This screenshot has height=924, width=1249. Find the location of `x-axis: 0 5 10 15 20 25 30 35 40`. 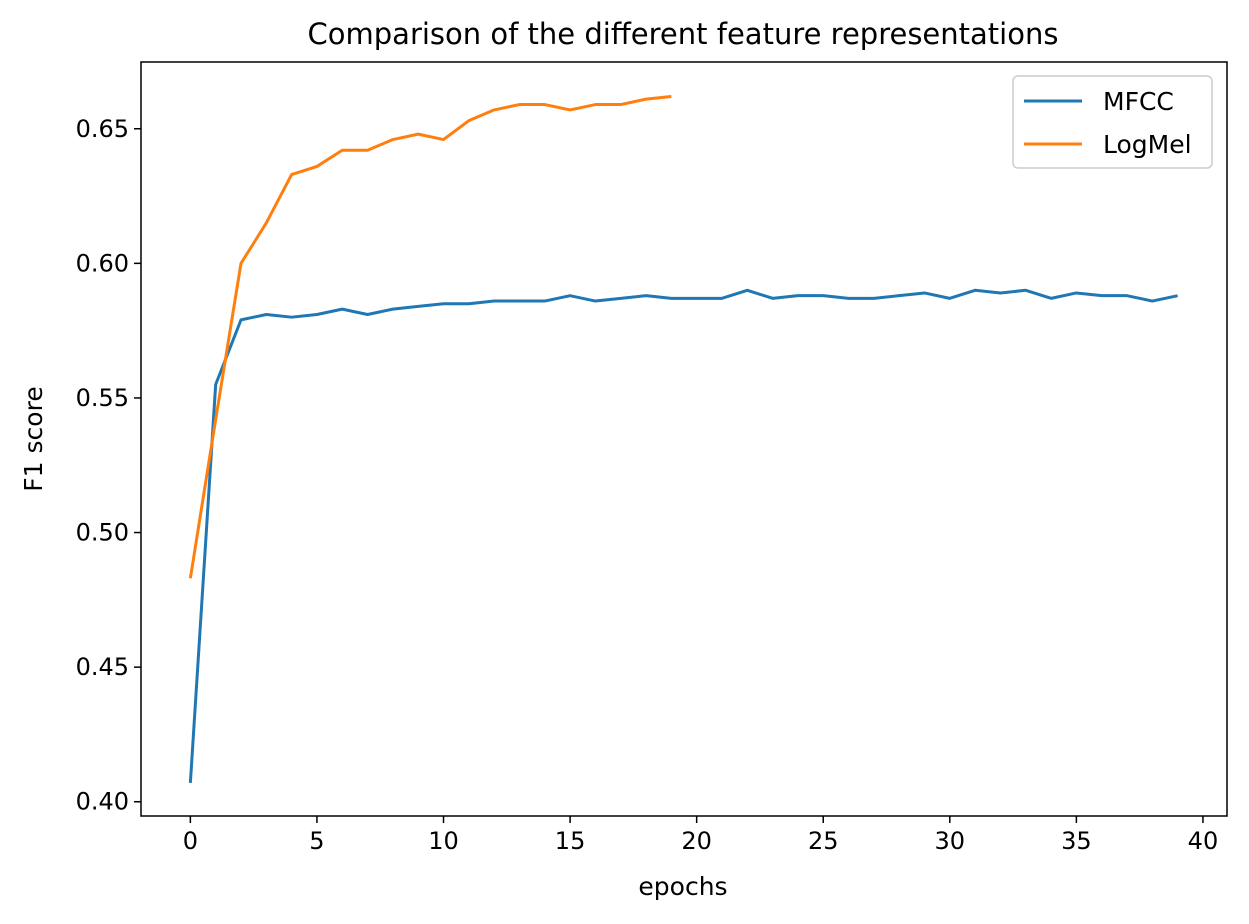

x-axis: 0 5 10 15 20 25 30 35 40 is located at coordinates (701, 835).